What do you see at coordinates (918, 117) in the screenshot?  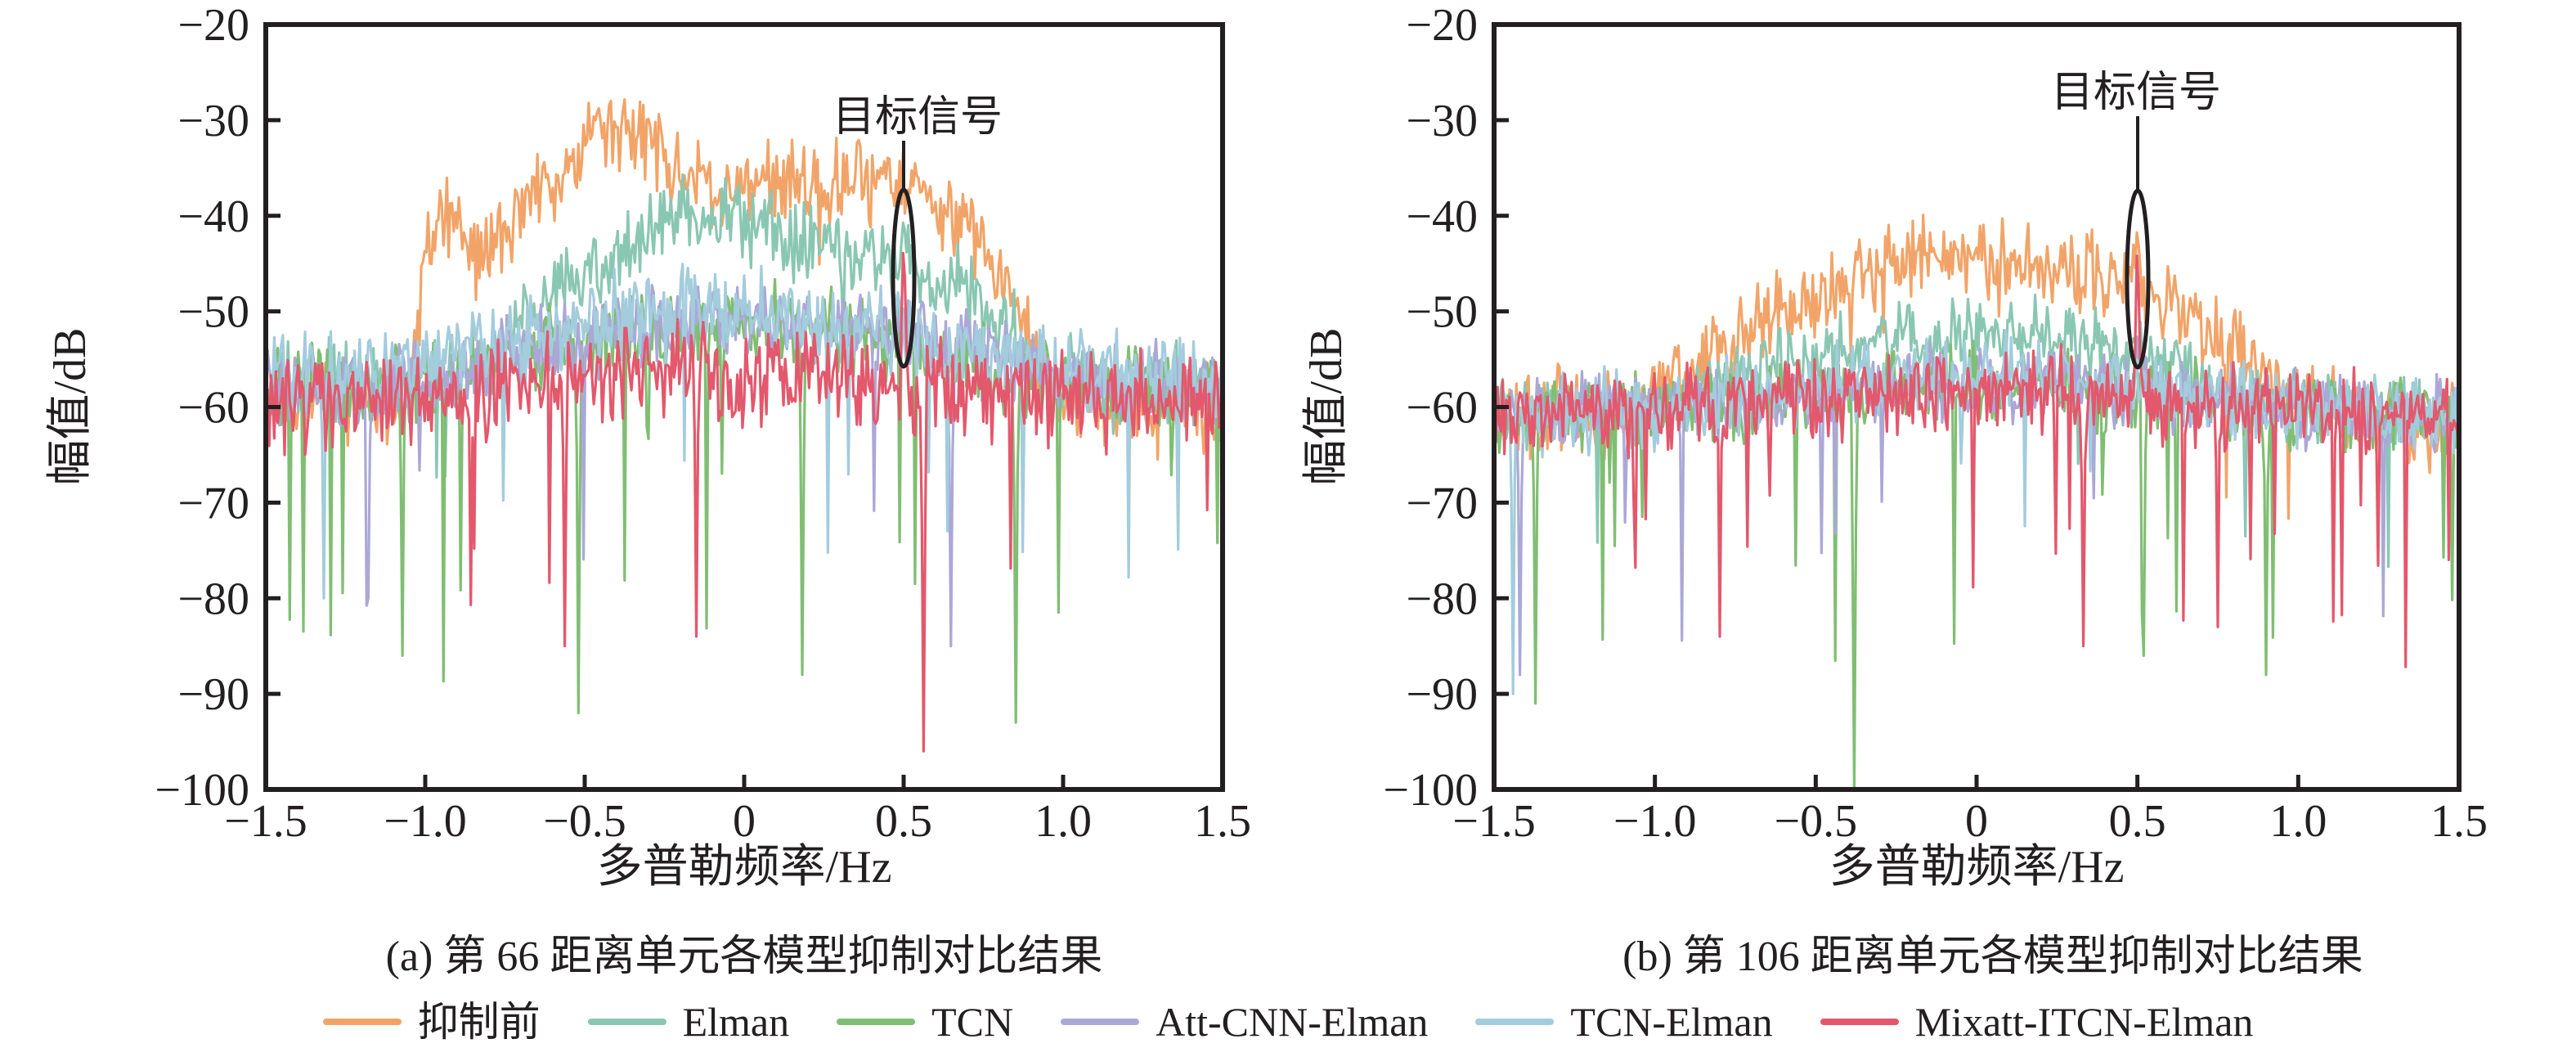 I see `subplot-a-target-annotation-label: 目标信号` at bounding box center [918, 117].